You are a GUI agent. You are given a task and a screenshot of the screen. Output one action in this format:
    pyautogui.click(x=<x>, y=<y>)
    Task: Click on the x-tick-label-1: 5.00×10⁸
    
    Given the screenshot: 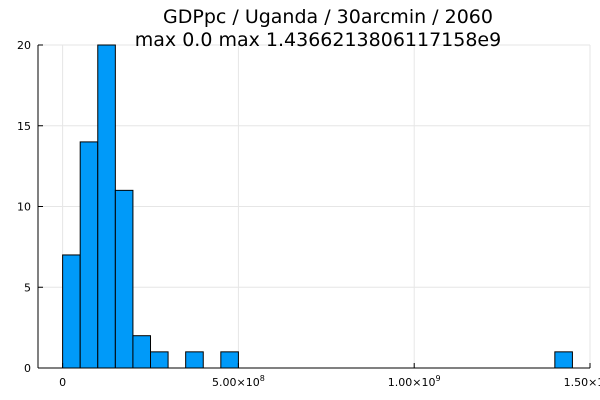 What is the action you would take?
    pyautogui.click(x=238, y=381)
    